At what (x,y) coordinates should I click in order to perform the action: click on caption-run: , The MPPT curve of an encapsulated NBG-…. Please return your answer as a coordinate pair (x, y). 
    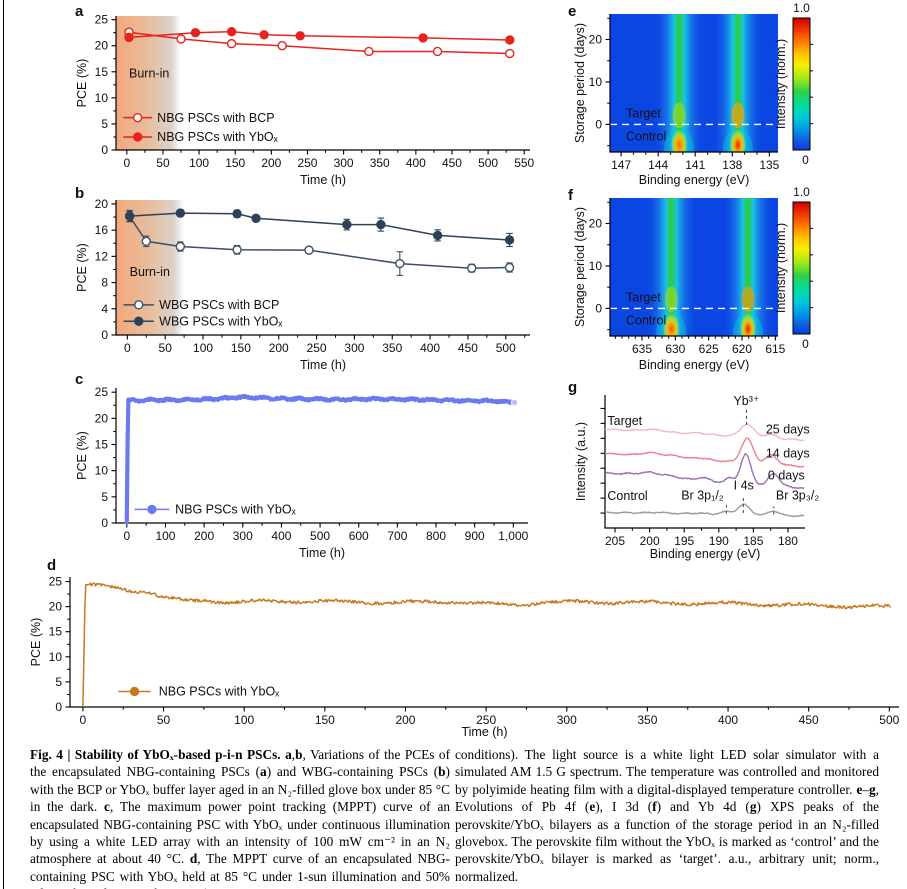
    Looking at the image, I should click on (240, 870).